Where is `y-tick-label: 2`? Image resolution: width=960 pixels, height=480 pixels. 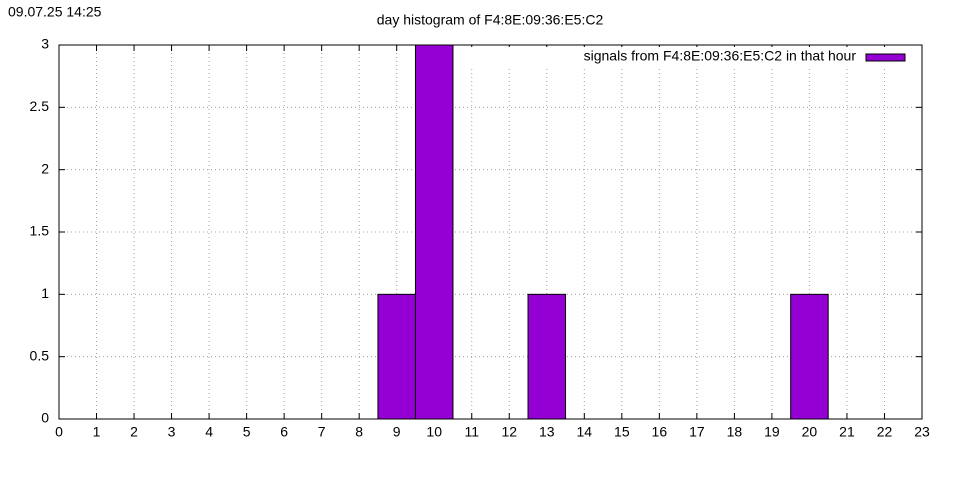 y-tick-label: 2 is located at coordinates (45, 168).